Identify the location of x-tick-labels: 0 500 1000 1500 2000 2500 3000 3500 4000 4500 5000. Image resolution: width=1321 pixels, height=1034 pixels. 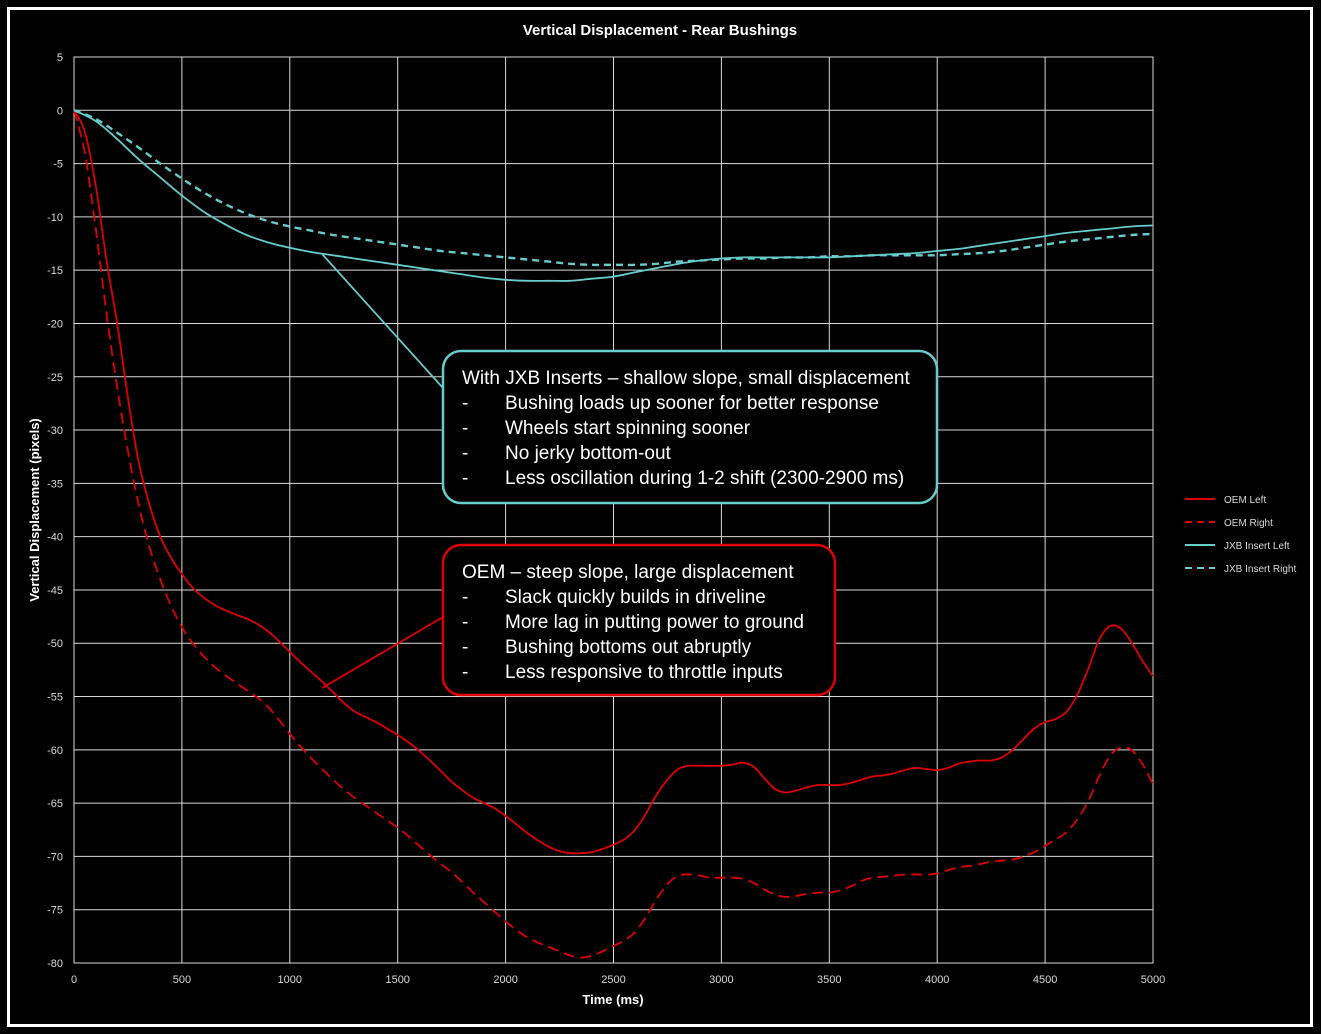
(618, 980).